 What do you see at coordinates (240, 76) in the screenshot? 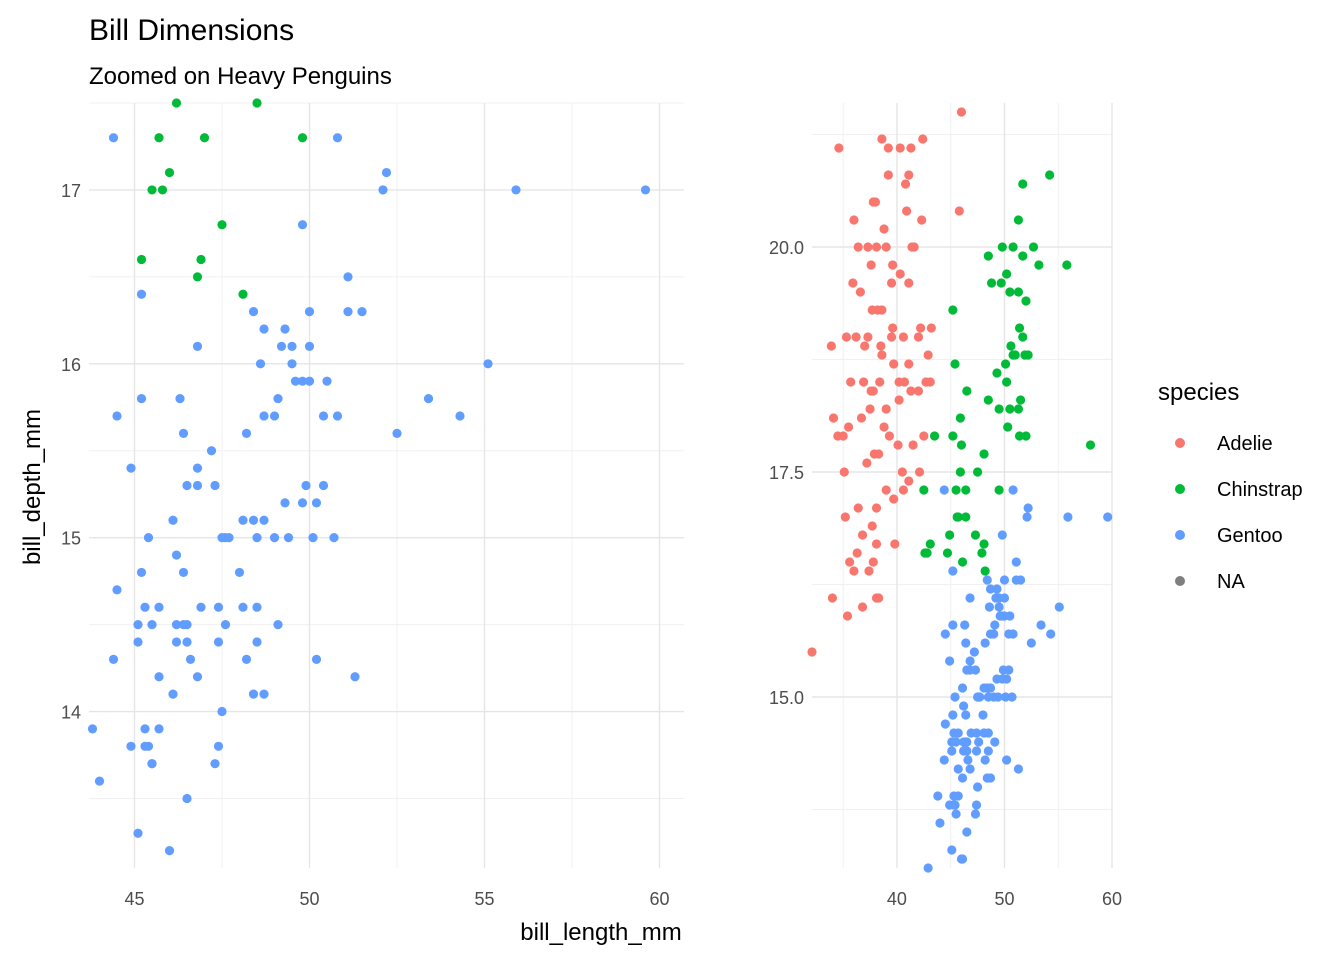
I see `chart-subtitle: Zoomed on Heavy Penguins` at bounding box center [240, 76].